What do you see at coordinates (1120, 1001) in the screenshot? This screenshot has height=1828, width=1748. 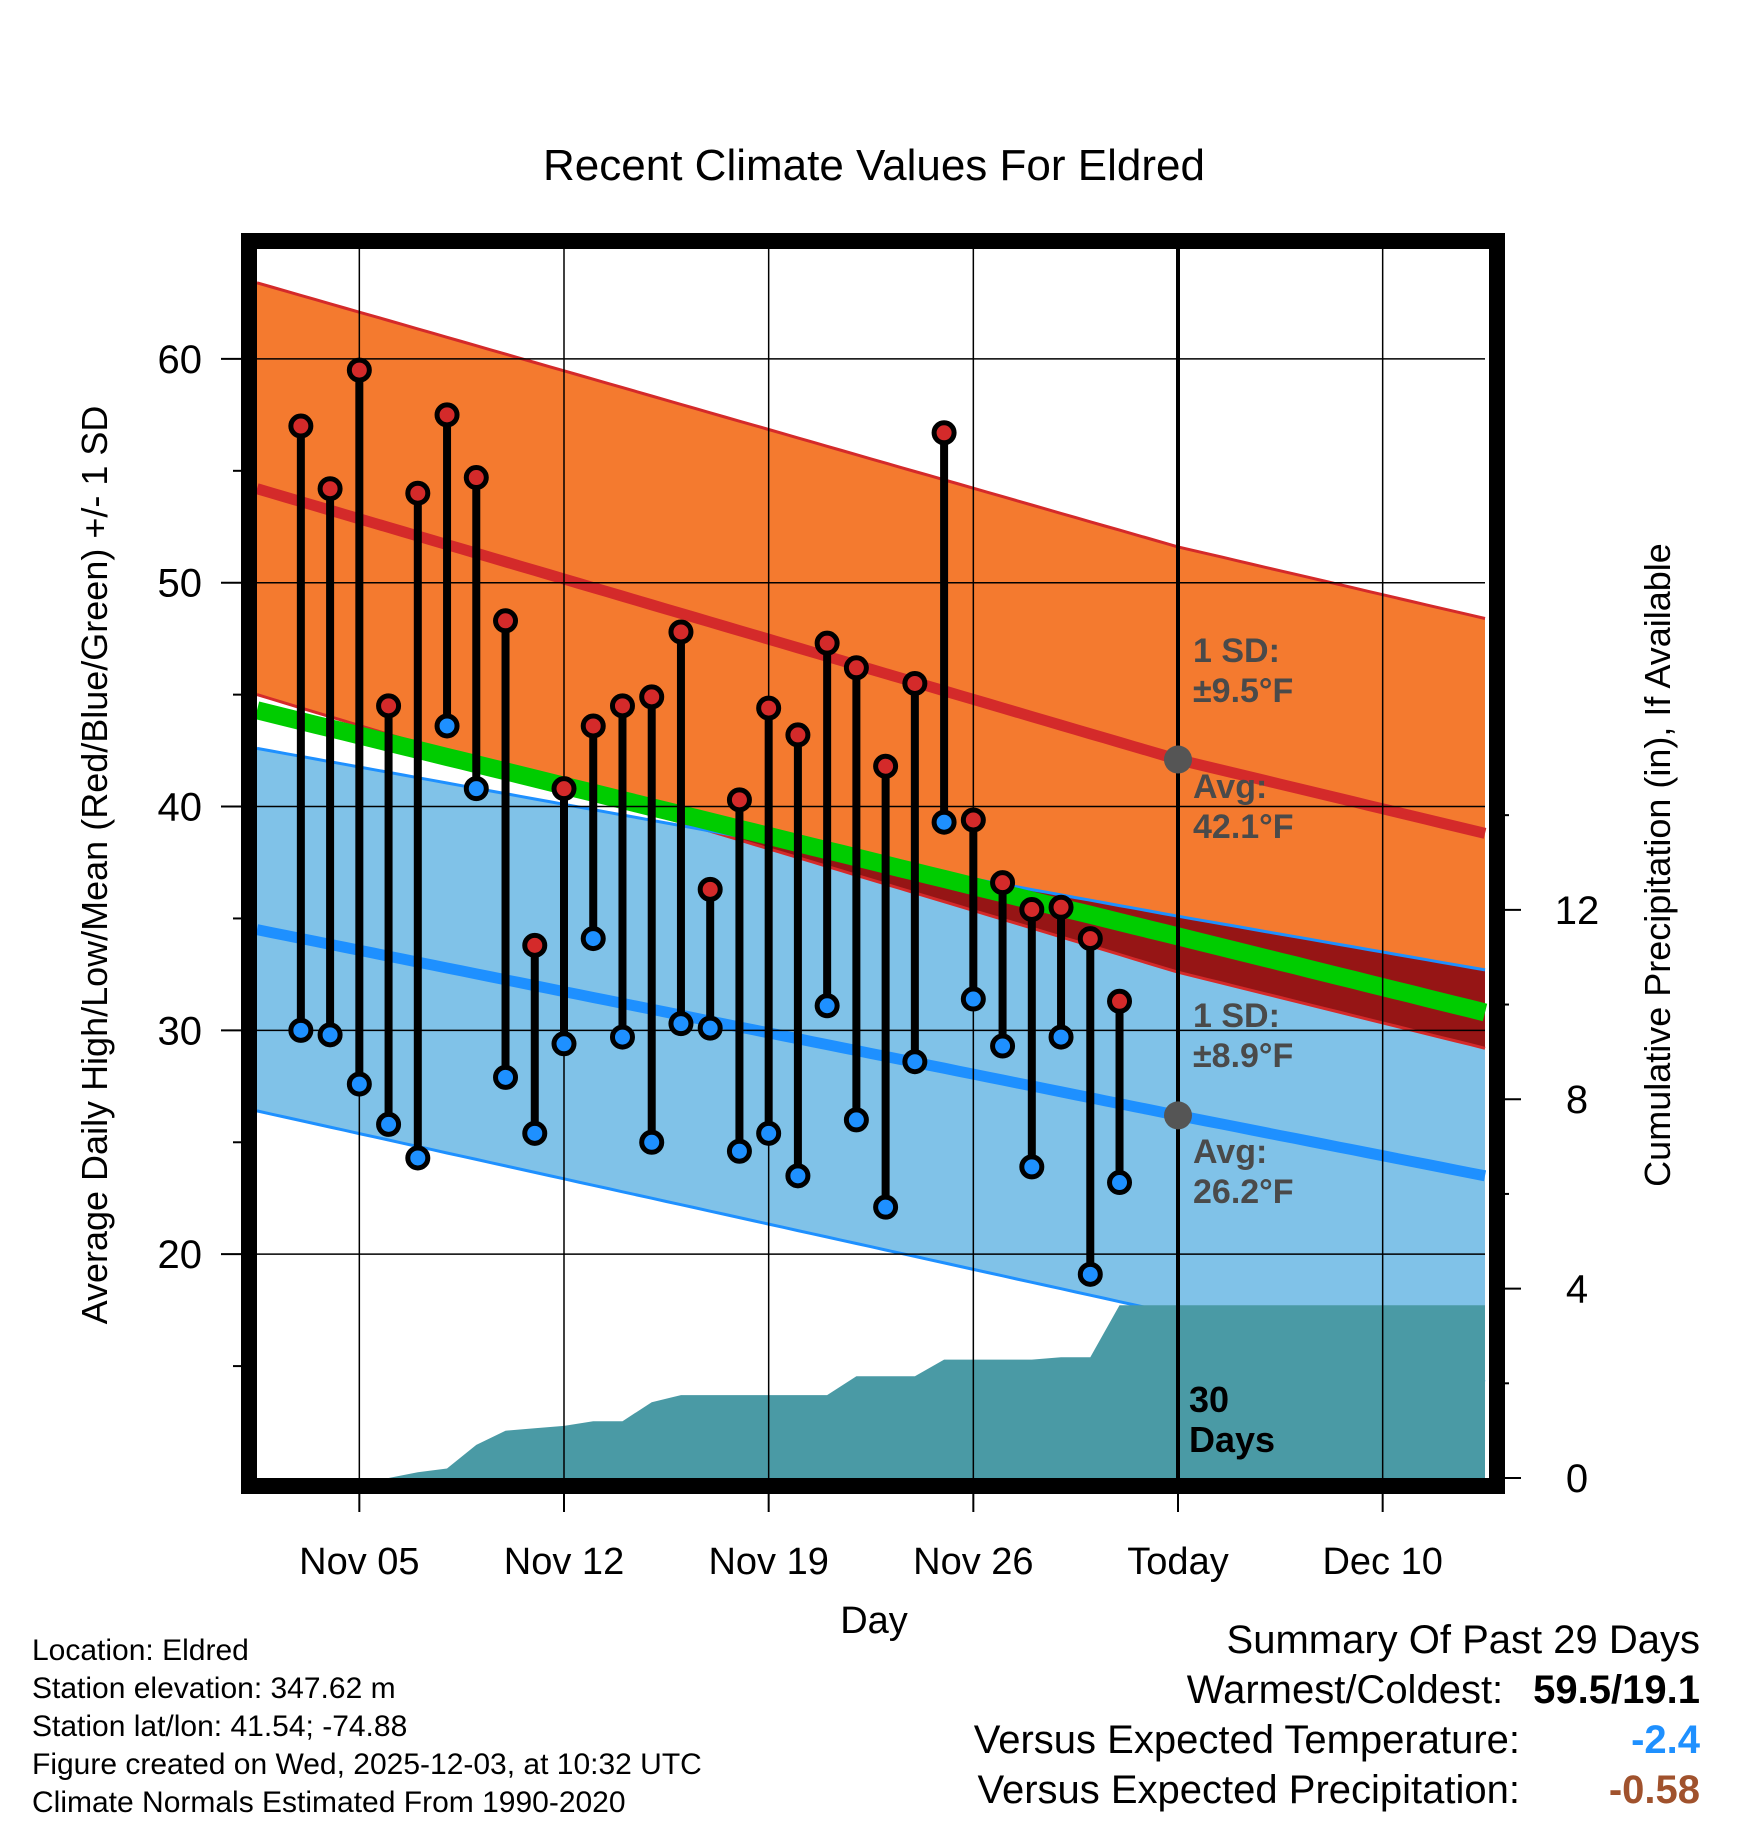 I see `daily-high-point: 31.3` at bounding box center [1120, 1001].